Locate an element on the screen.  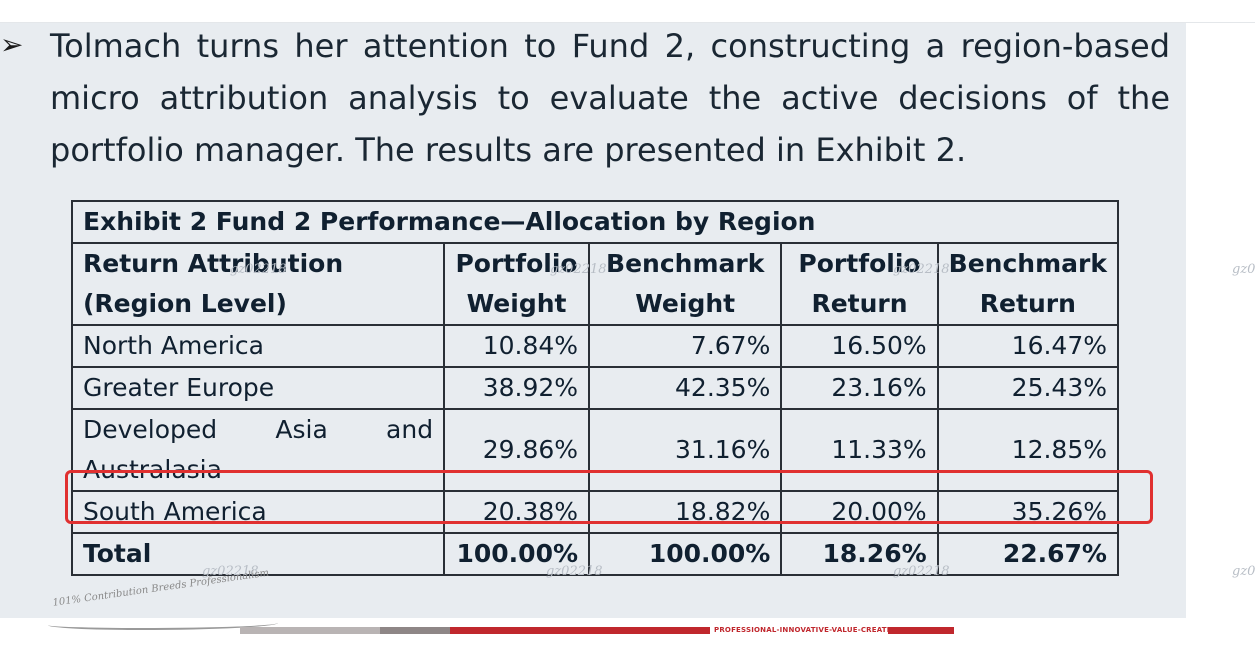
header-portfolio-return: Portfolio Return is located at coordinates (859, 284).